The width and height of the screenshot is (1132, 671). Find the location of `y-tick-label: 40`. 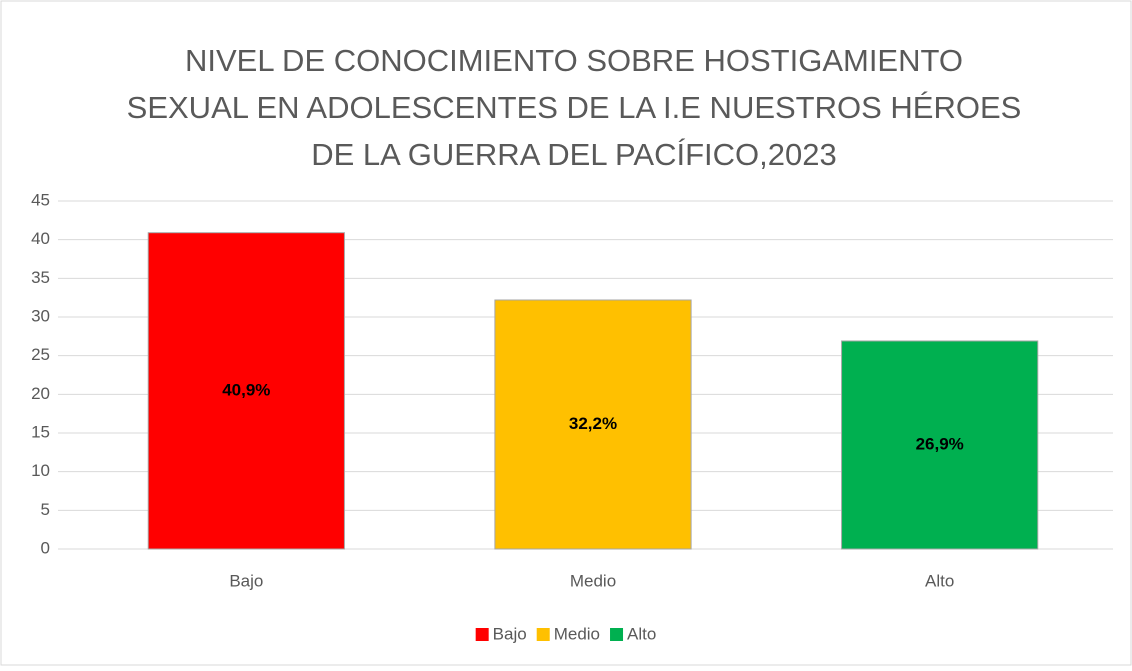

y-tick-label: 40 is located at coordinates (40, 238).